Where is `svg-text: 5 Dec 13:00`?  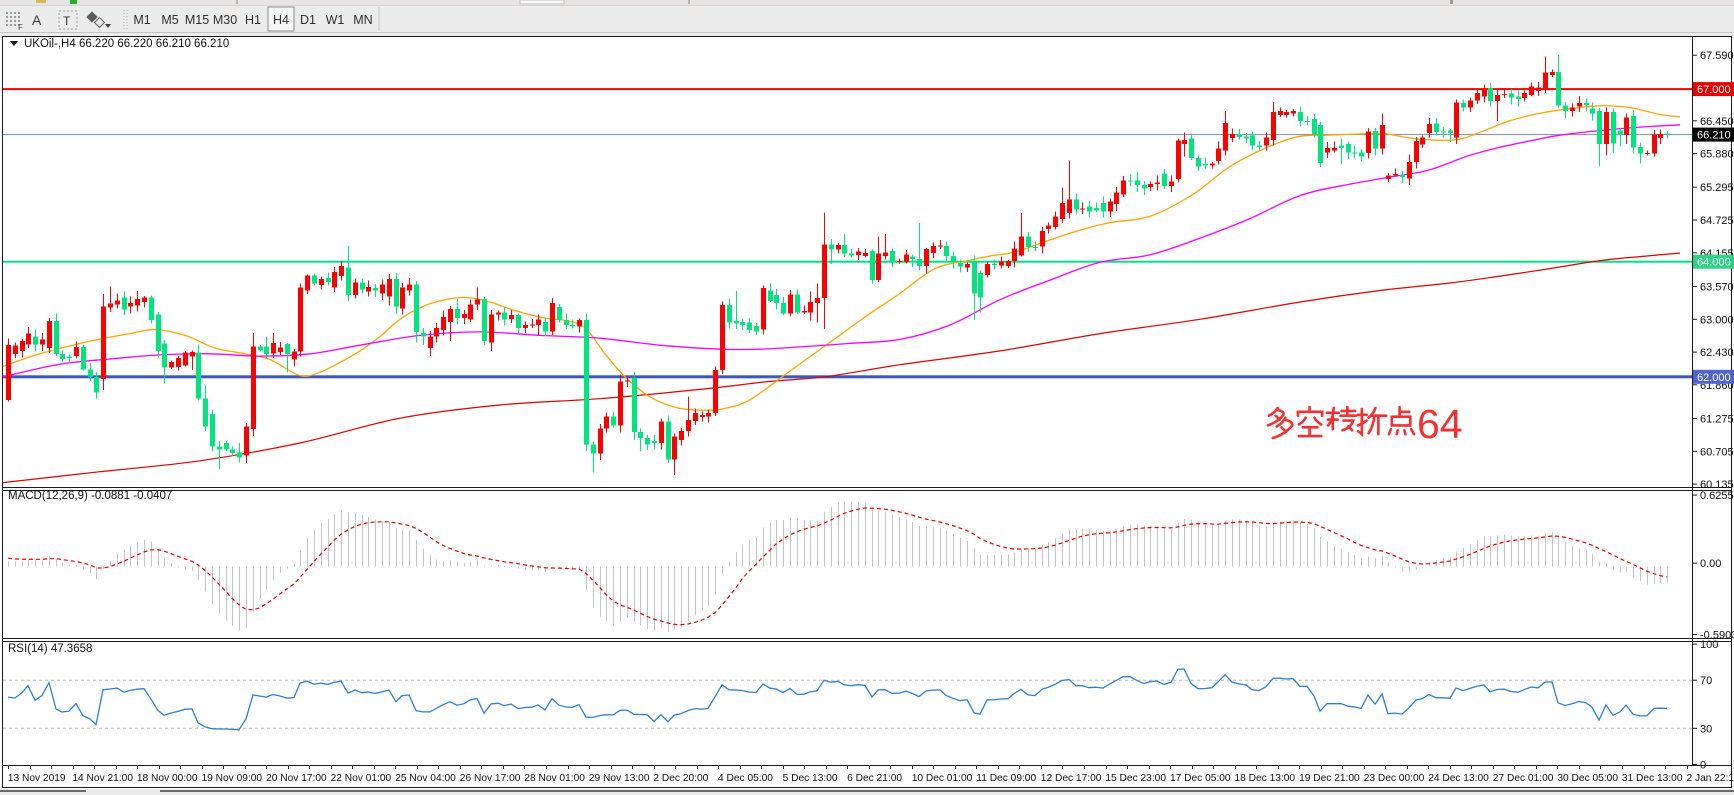 svg-text: 5 Dec 13:00 is located at coordinates (810, 778).